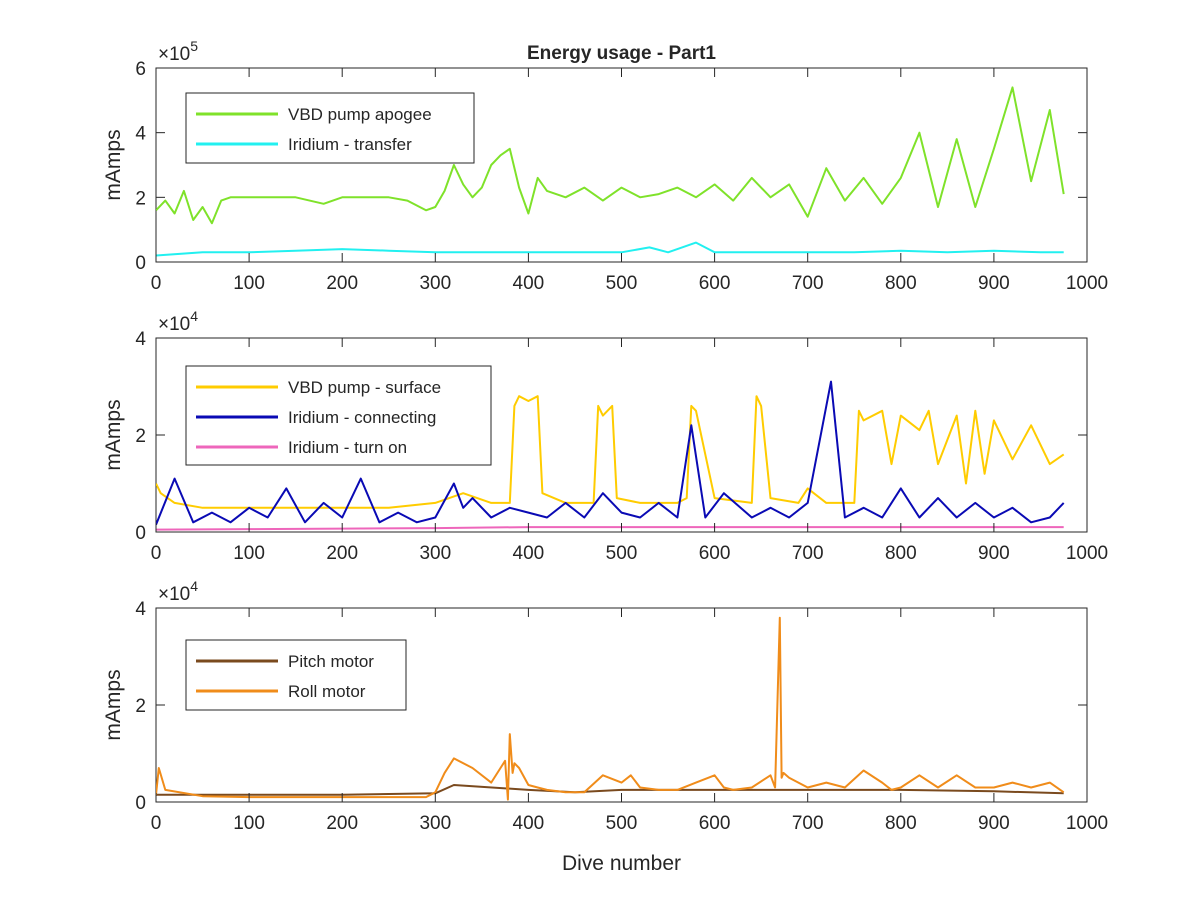 The image size is (1200, 900). I want to click on x-axis-label: Dive number, so click(621, 863).